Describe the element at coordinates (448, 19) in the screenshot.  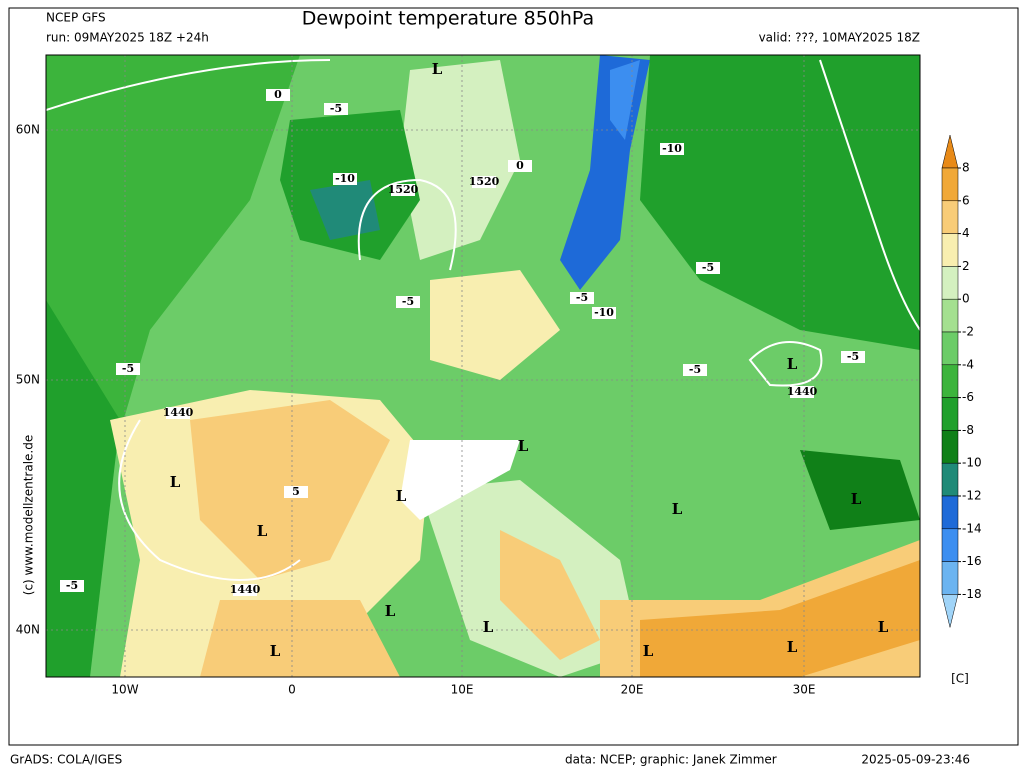
I see `title: Dewpoint temperature 850hPa` at that location.